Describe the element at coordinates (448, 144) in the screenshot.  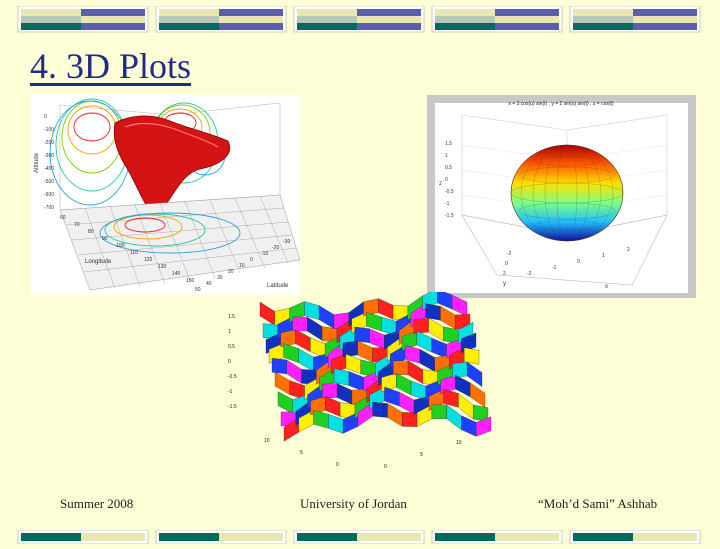
I see `tick-label: 1.5` at that location.